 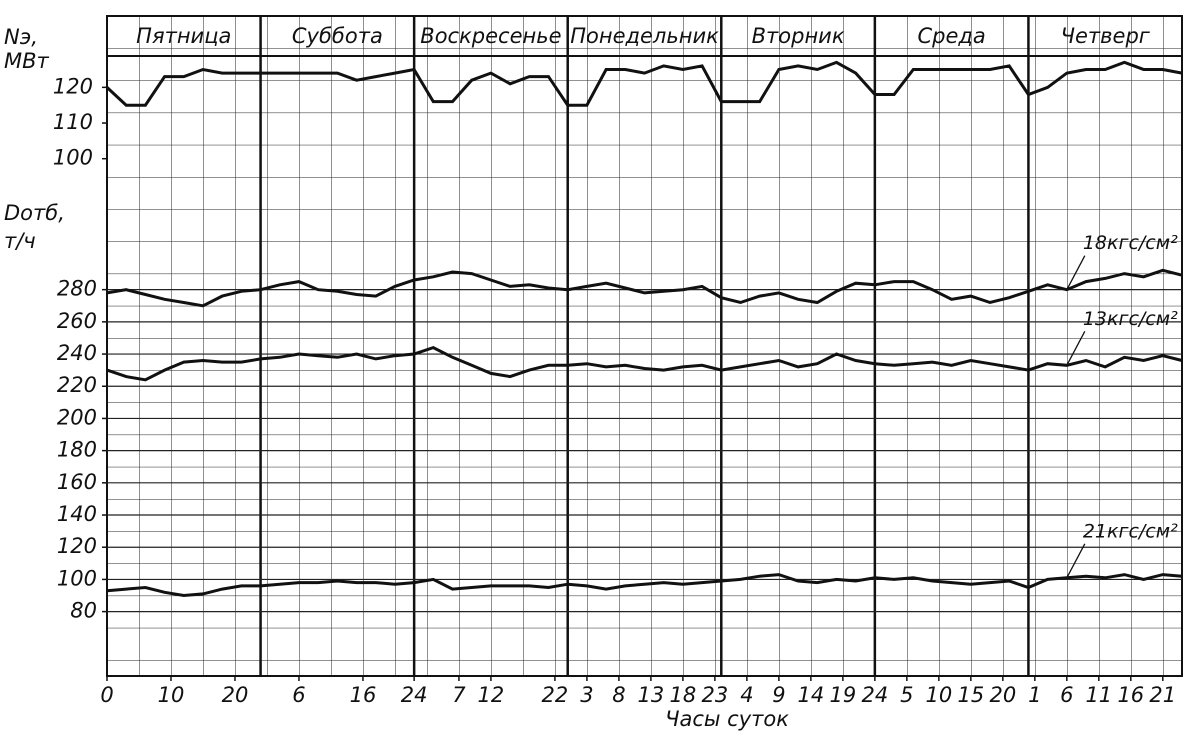 I want to click on y-tick-label: 80, so click(x=83, y=611).